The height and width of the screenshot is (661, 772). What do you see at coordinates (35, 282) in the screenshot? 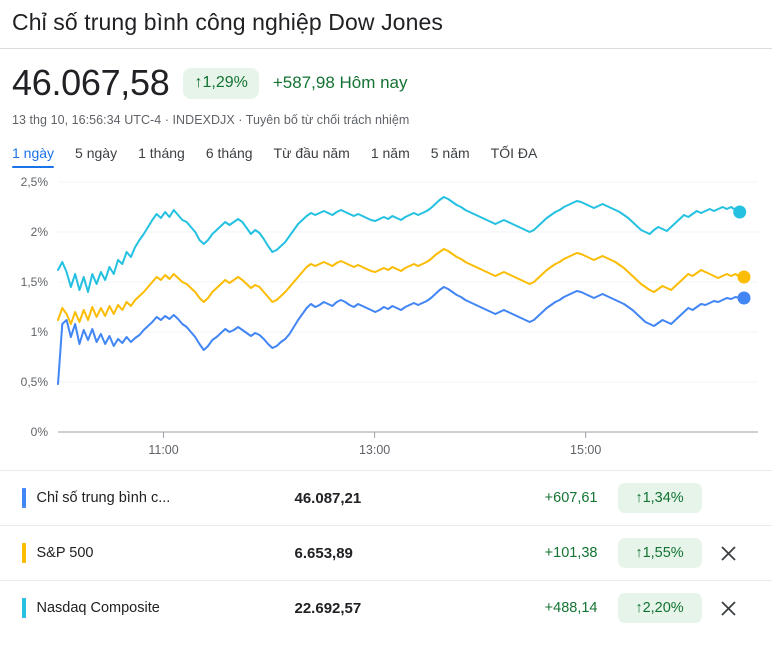
I see `svg-text: 1,5%` at bounding box center [35, 282].